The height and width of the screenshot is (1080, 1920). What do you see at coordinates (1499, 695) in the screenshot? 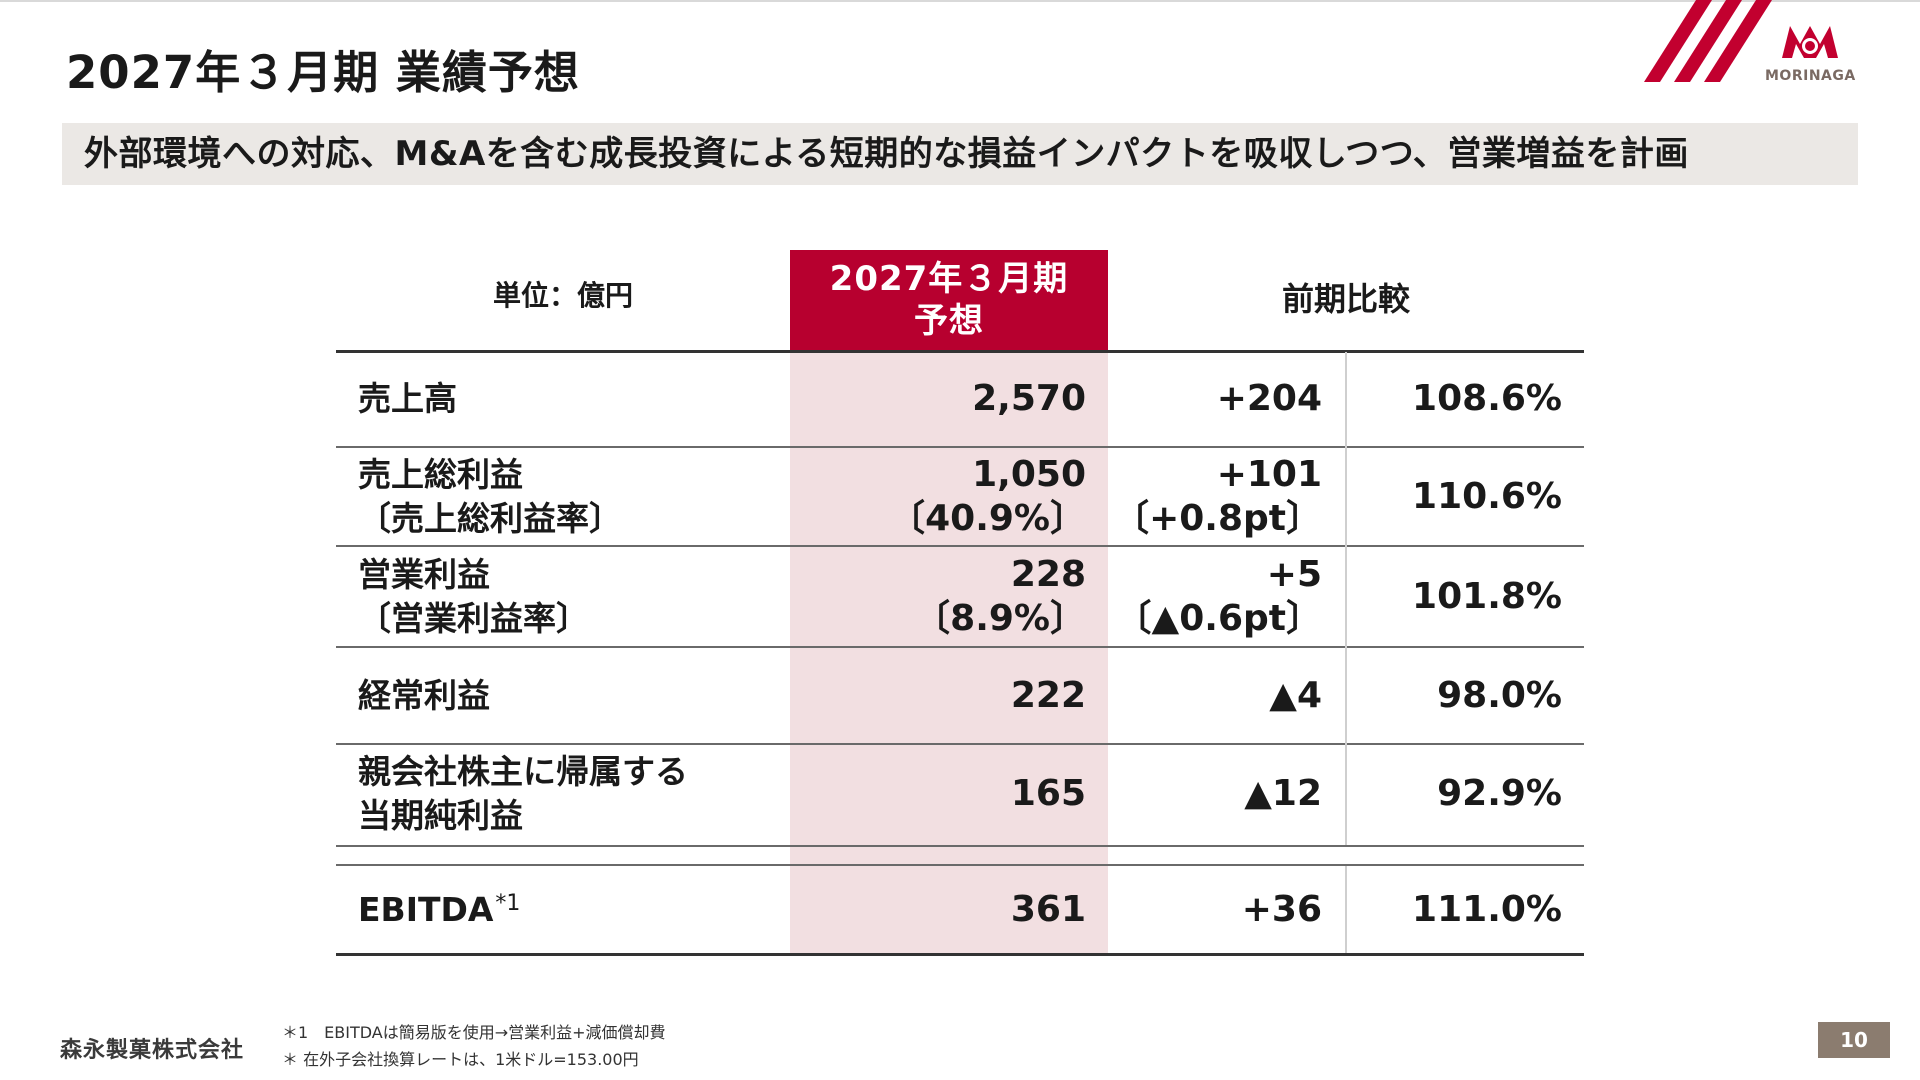
I see `pct-value: 98.0%` at bounding box center [1499, 695].